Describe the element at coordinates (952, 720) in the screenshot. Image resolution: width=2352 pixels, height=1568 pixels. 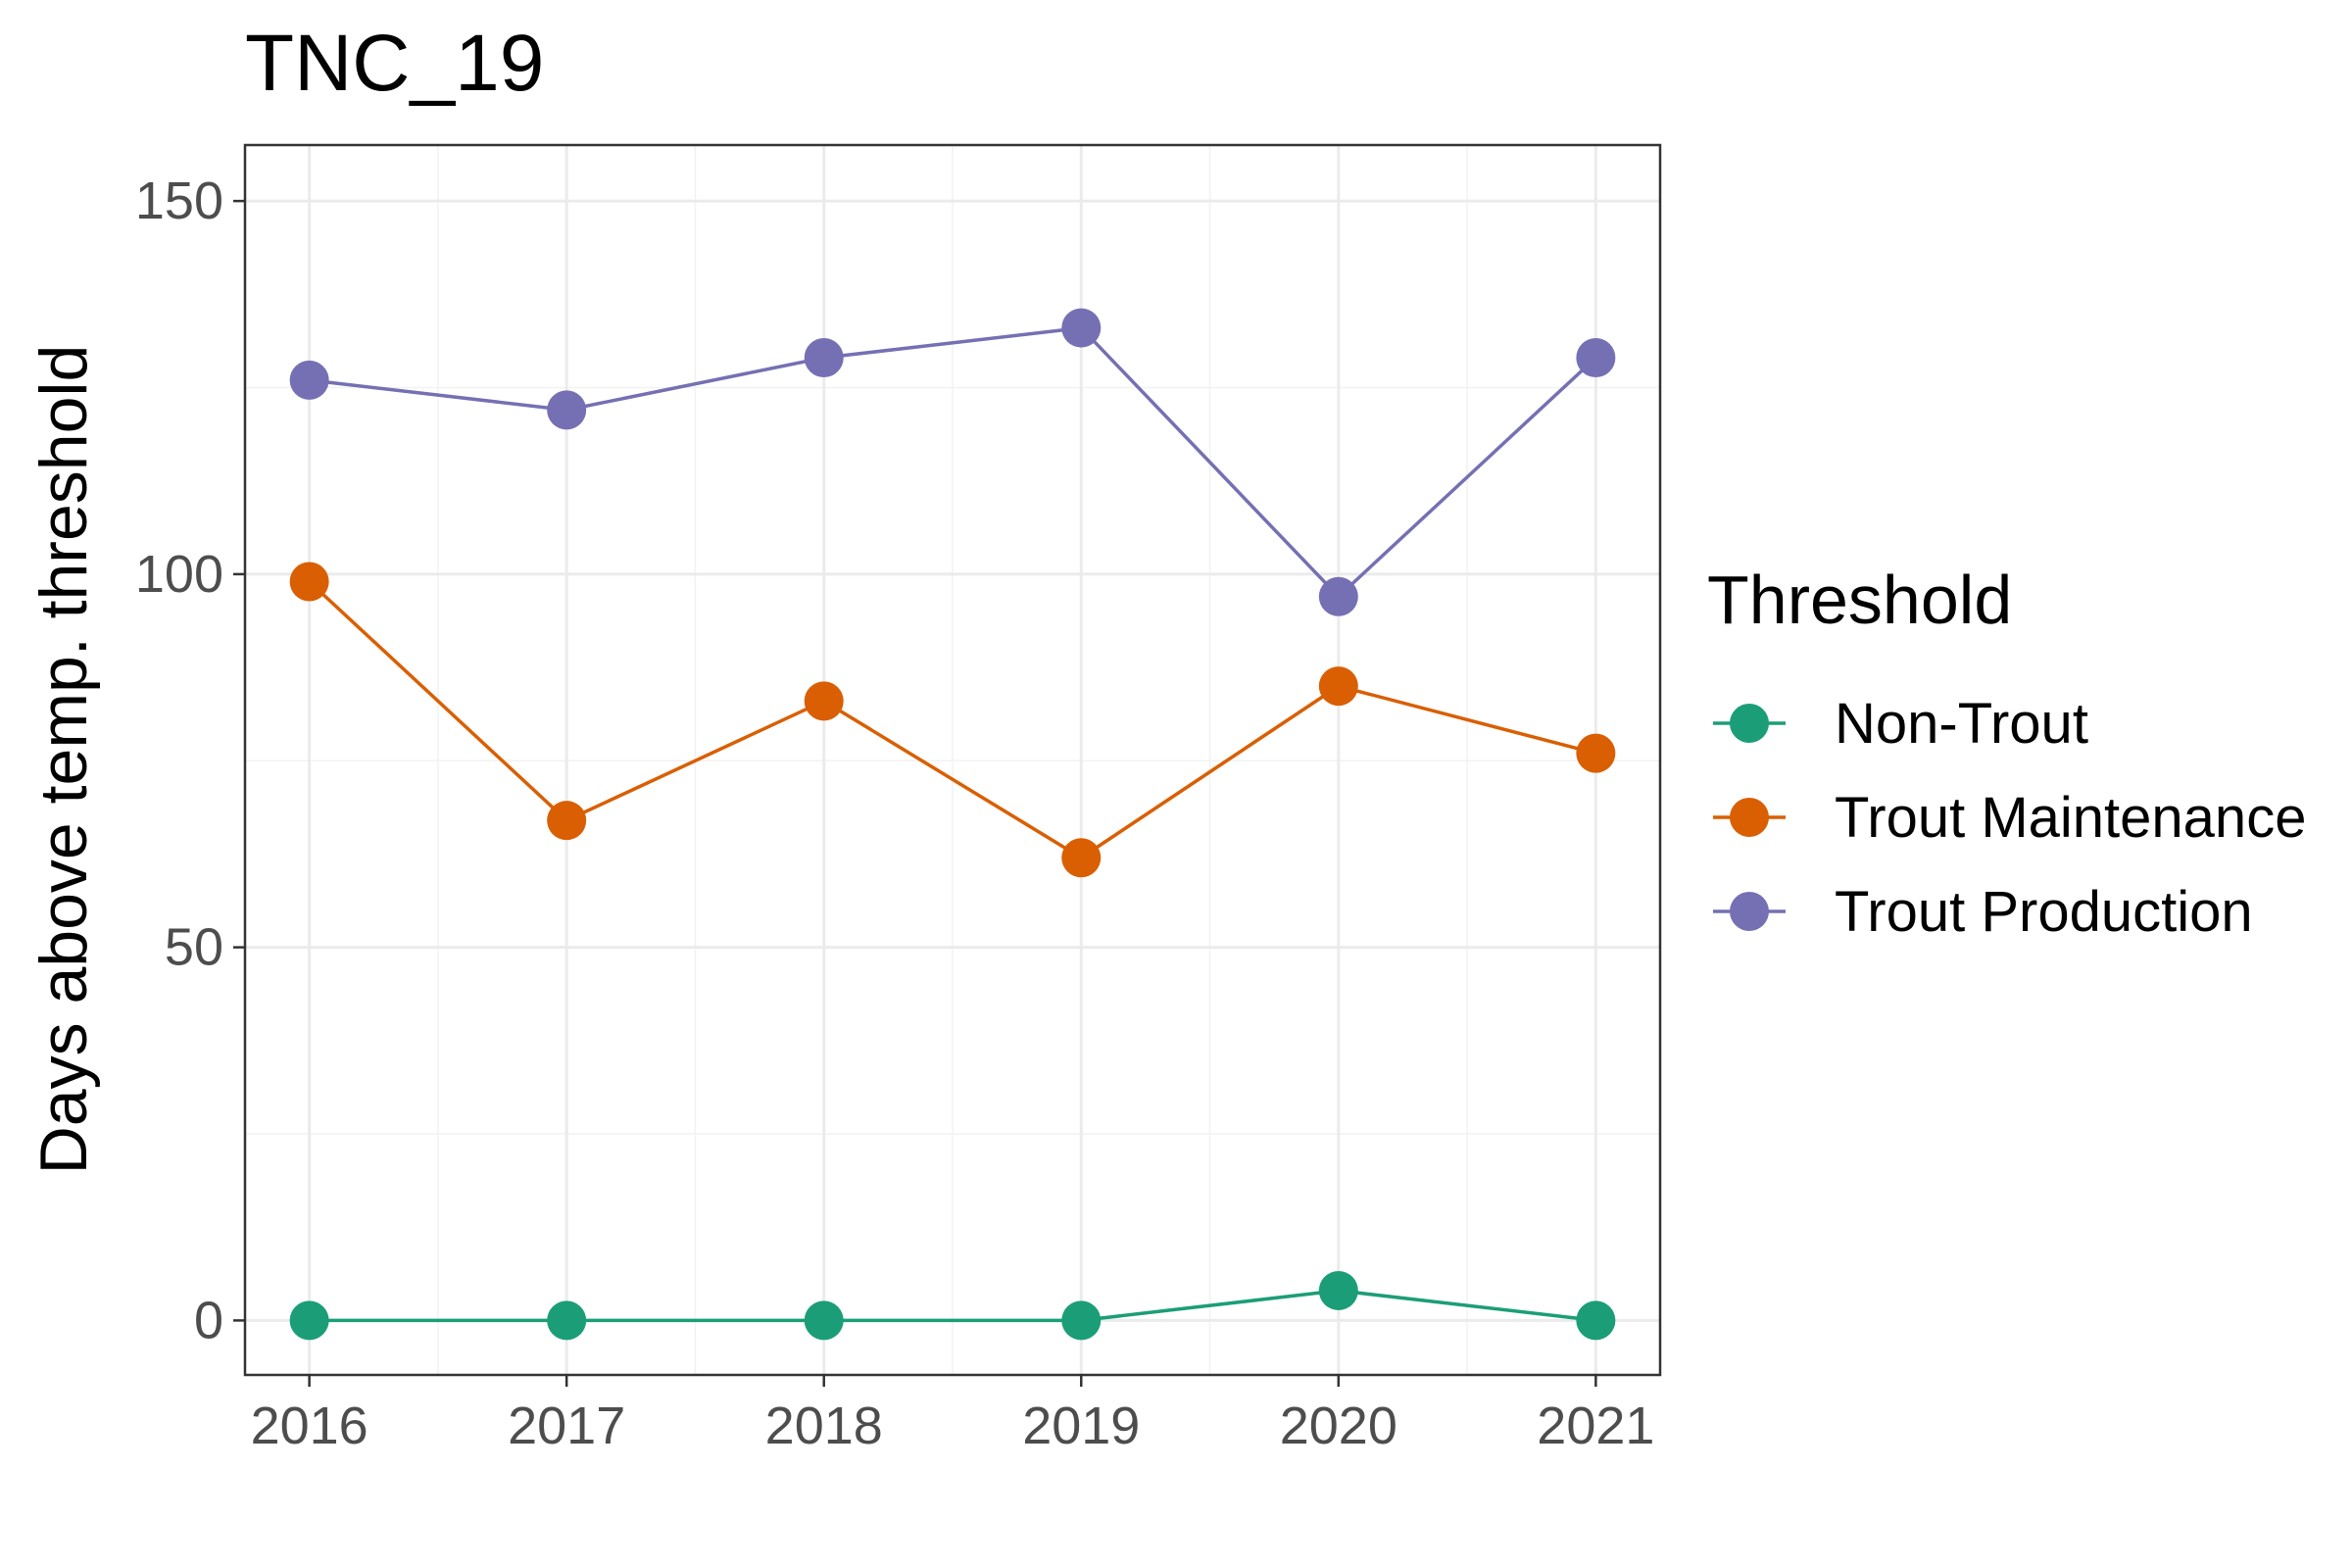
I see `series-line-trout-maintenance` at that location.